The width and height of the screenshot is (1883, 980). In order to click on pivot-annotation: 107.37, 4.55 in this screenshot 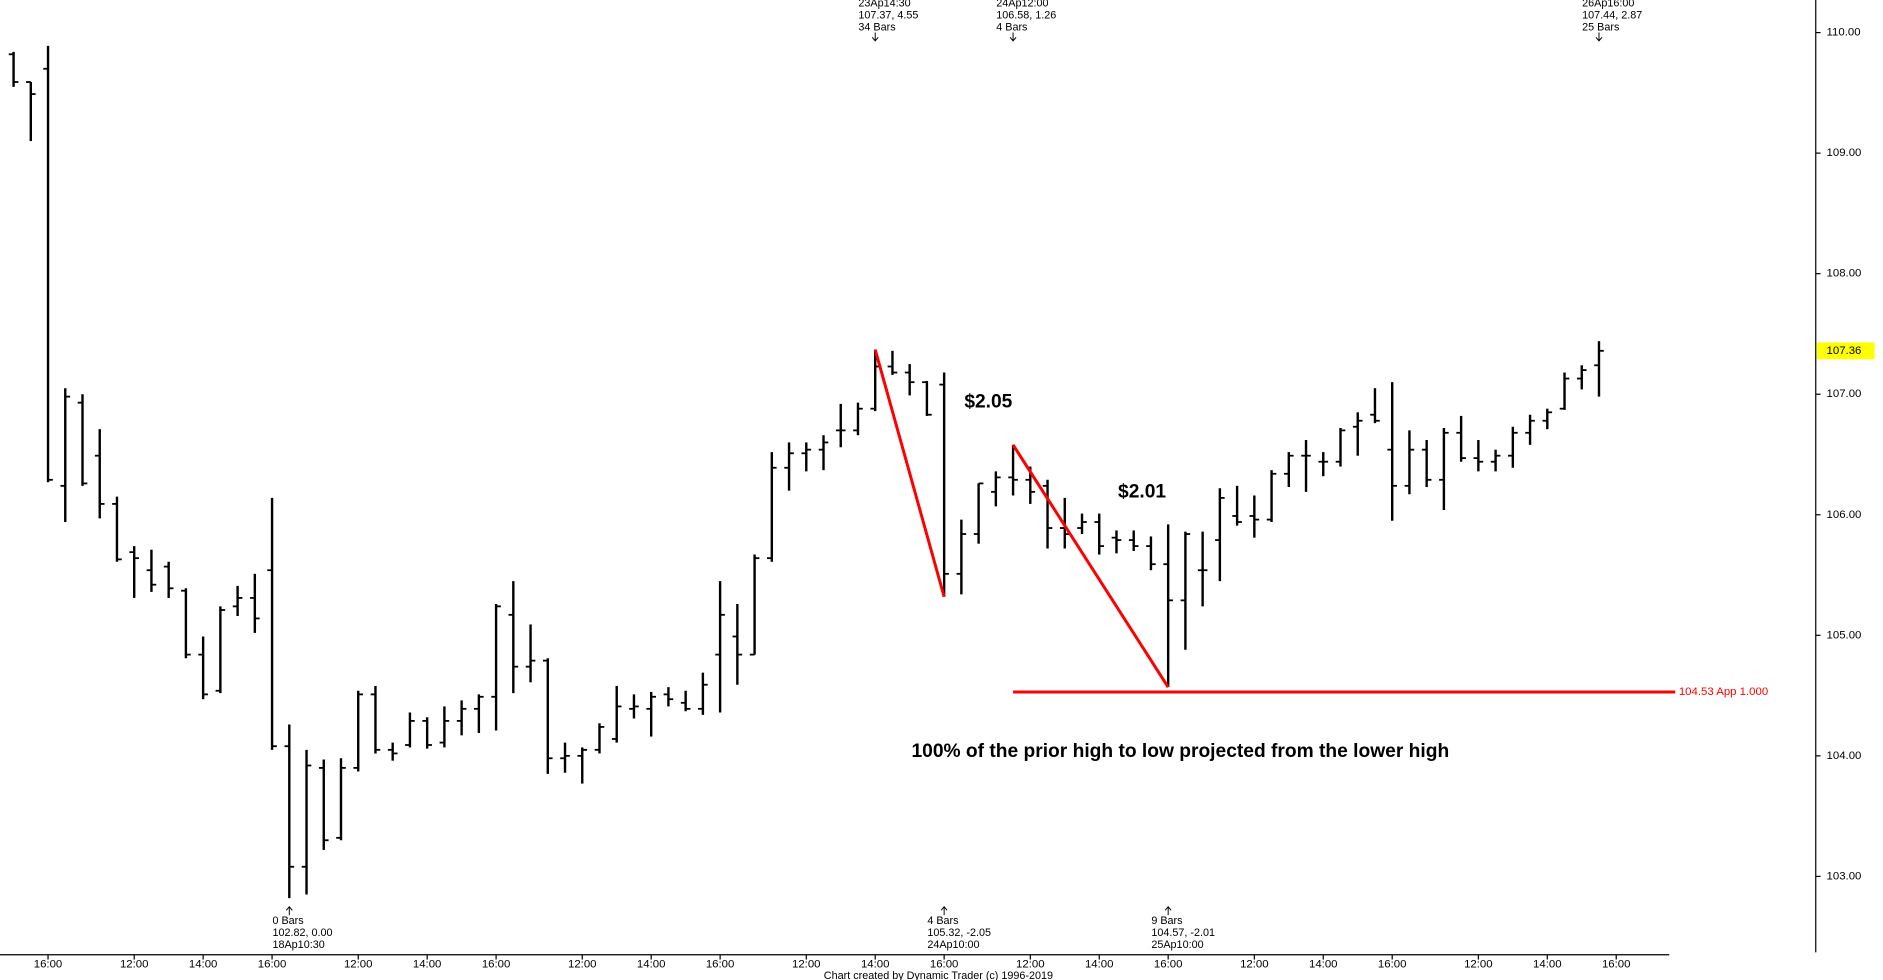, I will do `click(888, 16)`.